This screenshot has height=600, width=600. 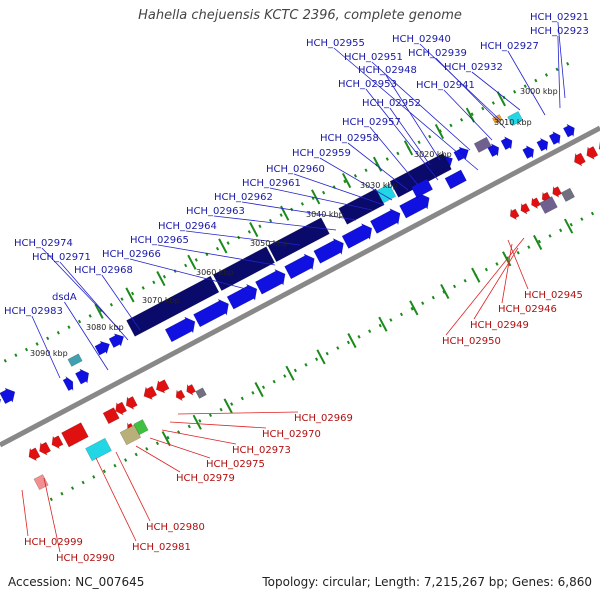 What do you see at coordinates (471, 341) in the screenshot?
I see `gene-label-hch_02950: HCH_02950` at bounding box center [471, 341].